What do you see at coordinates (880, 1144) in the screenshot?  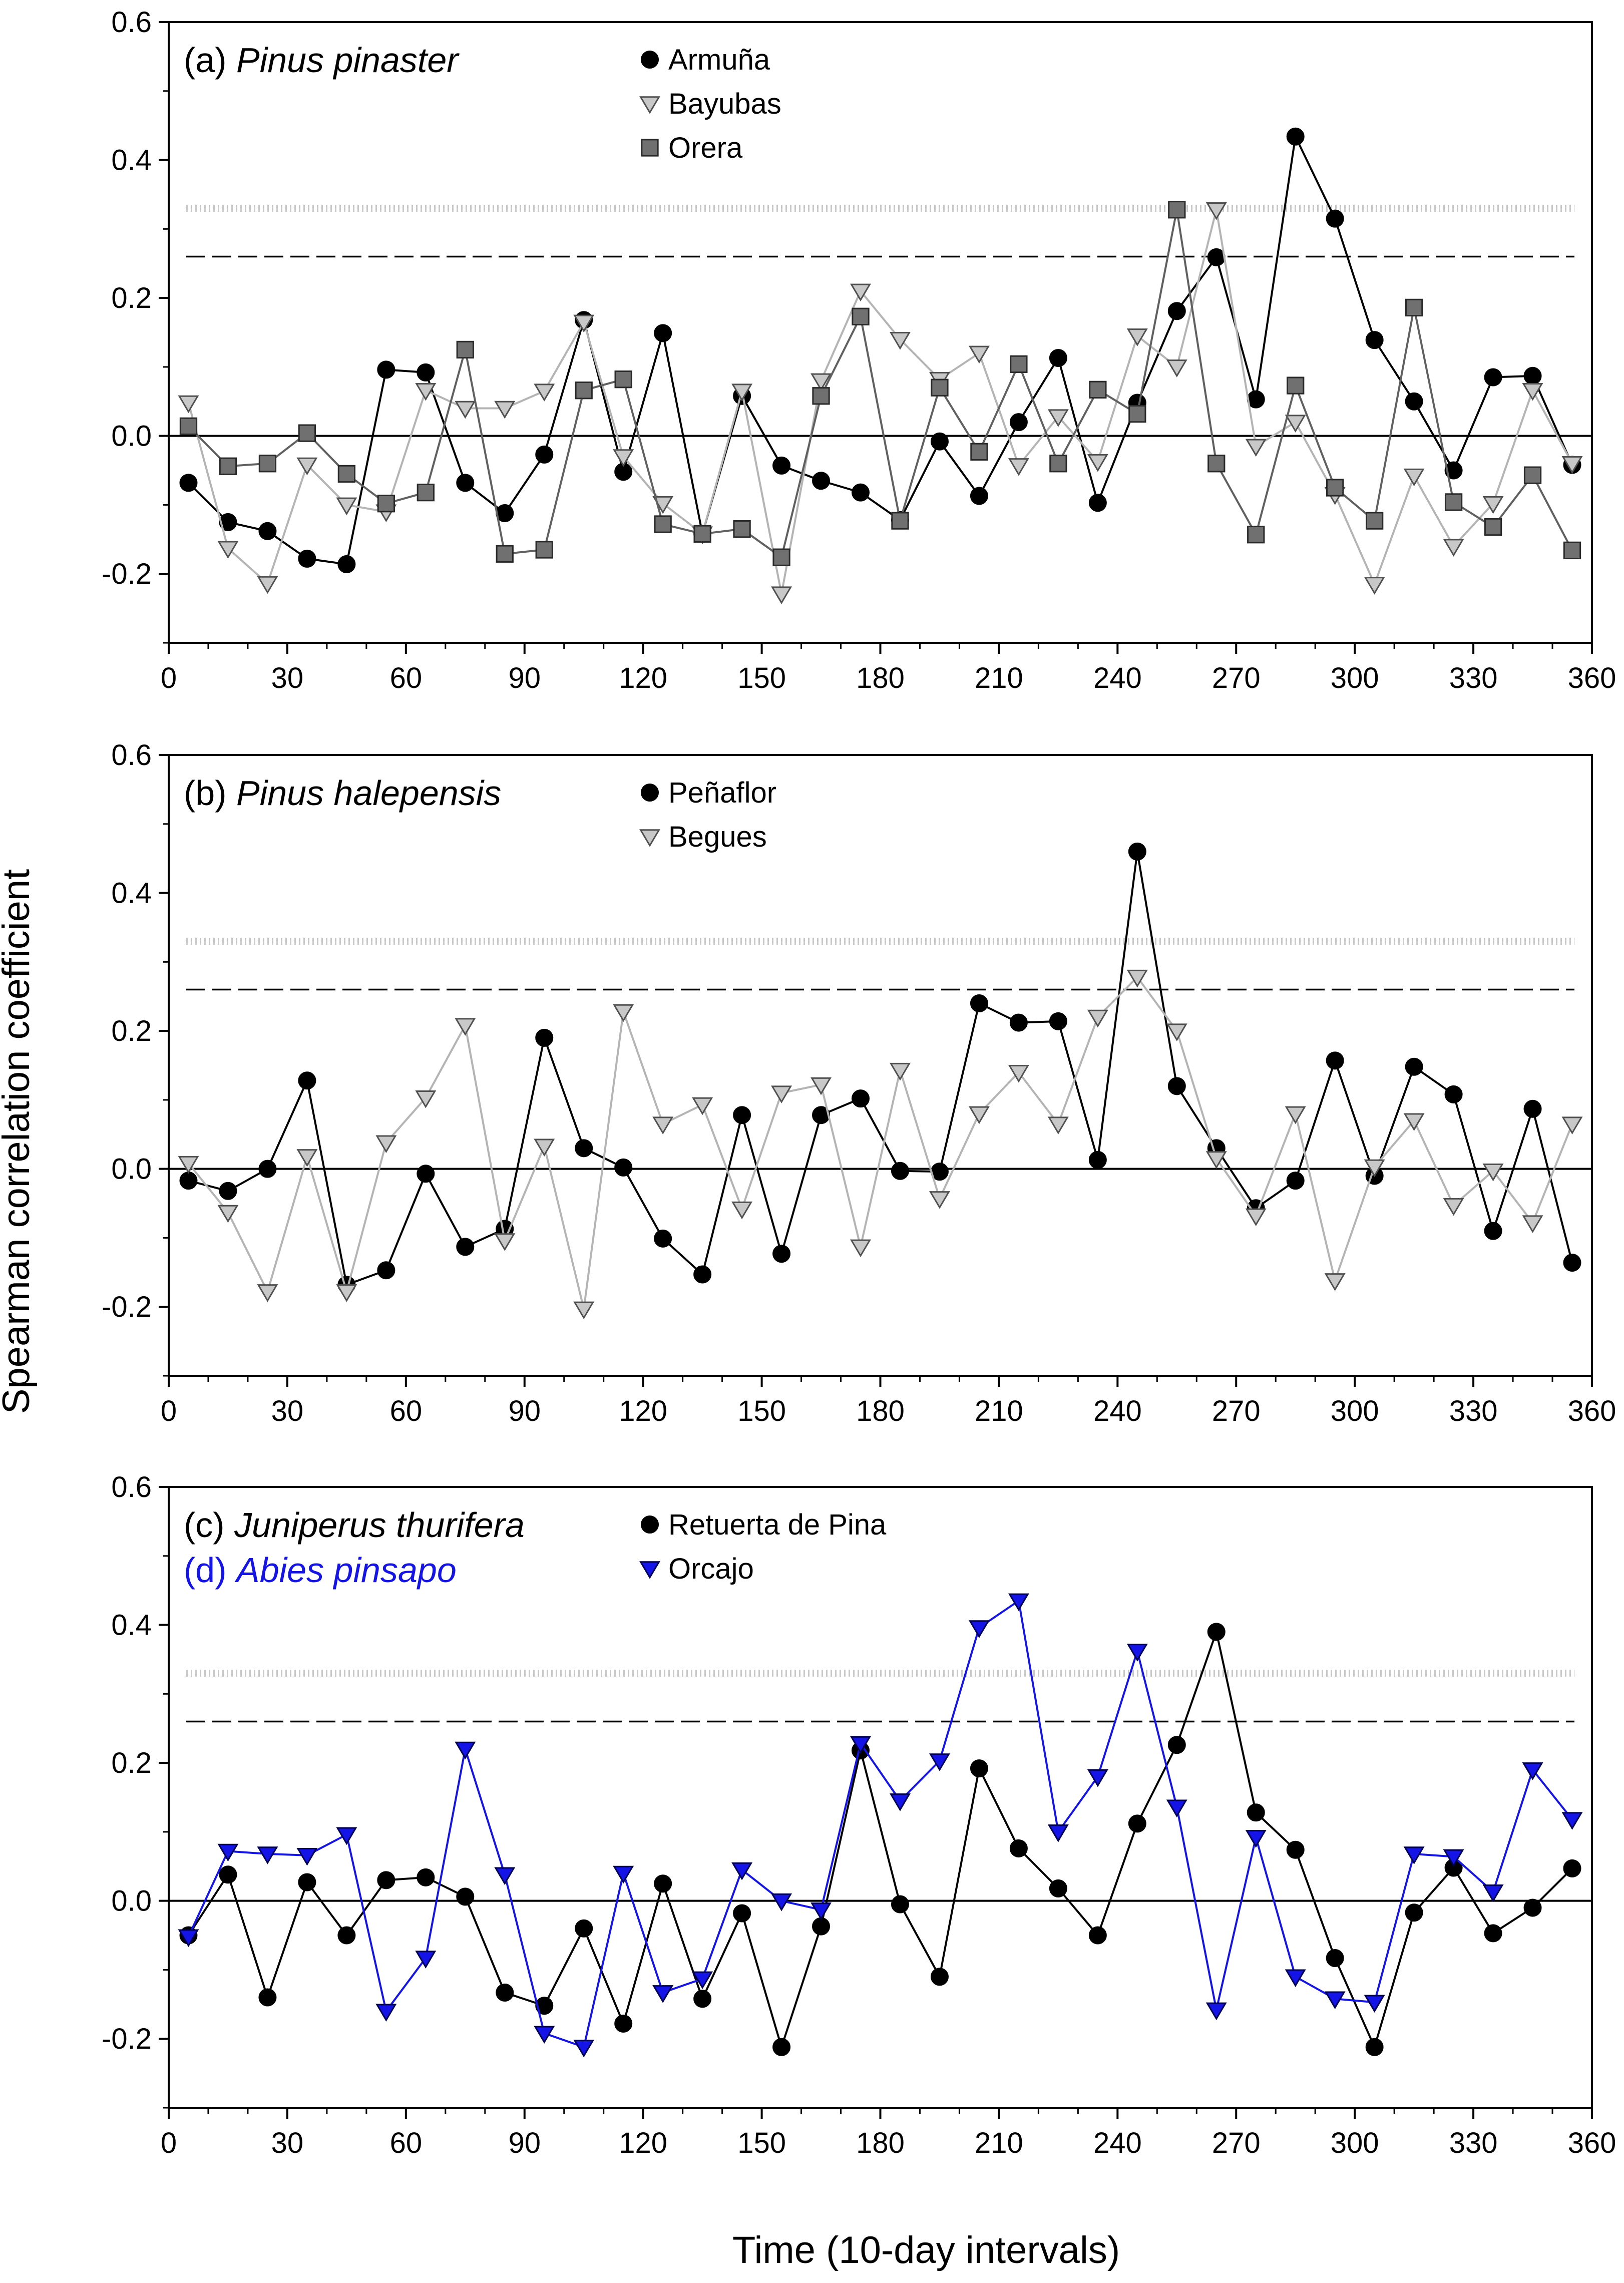 I see `series-begues` at bounding box center [880, 1144].